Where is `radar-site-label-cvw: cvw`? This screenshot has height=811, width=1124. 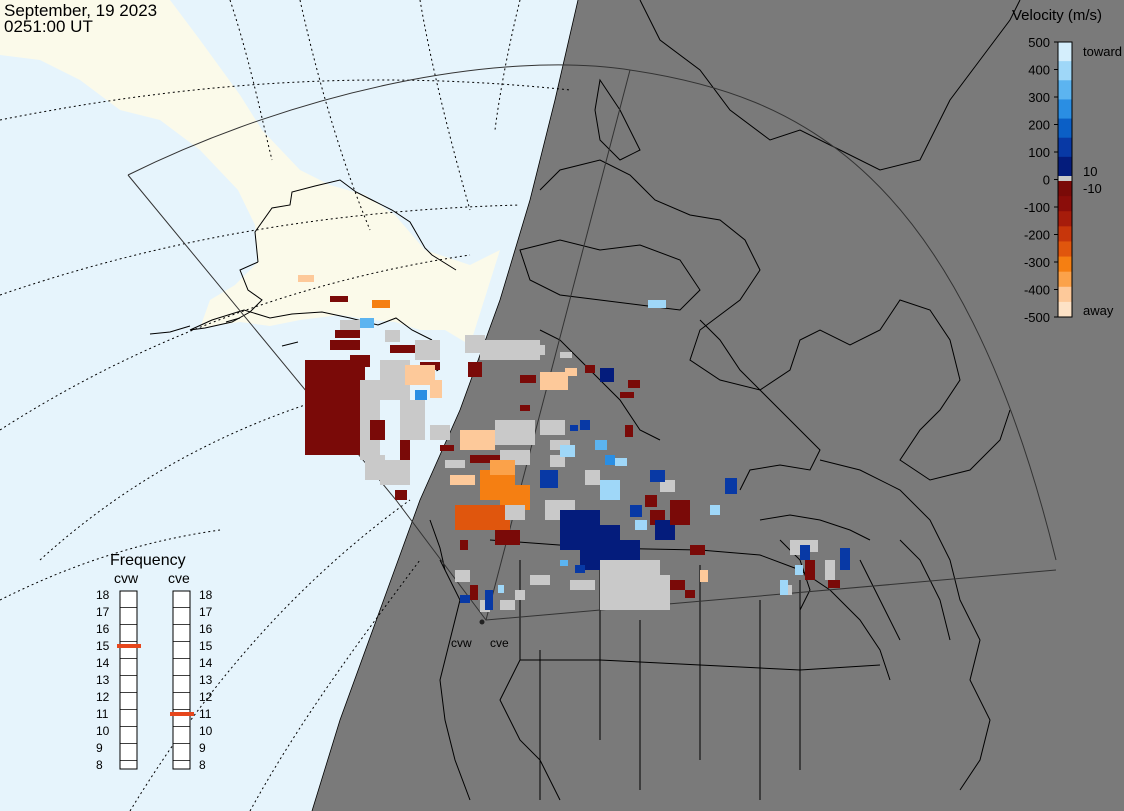
radar-site-label-cvw: cvw is located at coordinates (461, 643).